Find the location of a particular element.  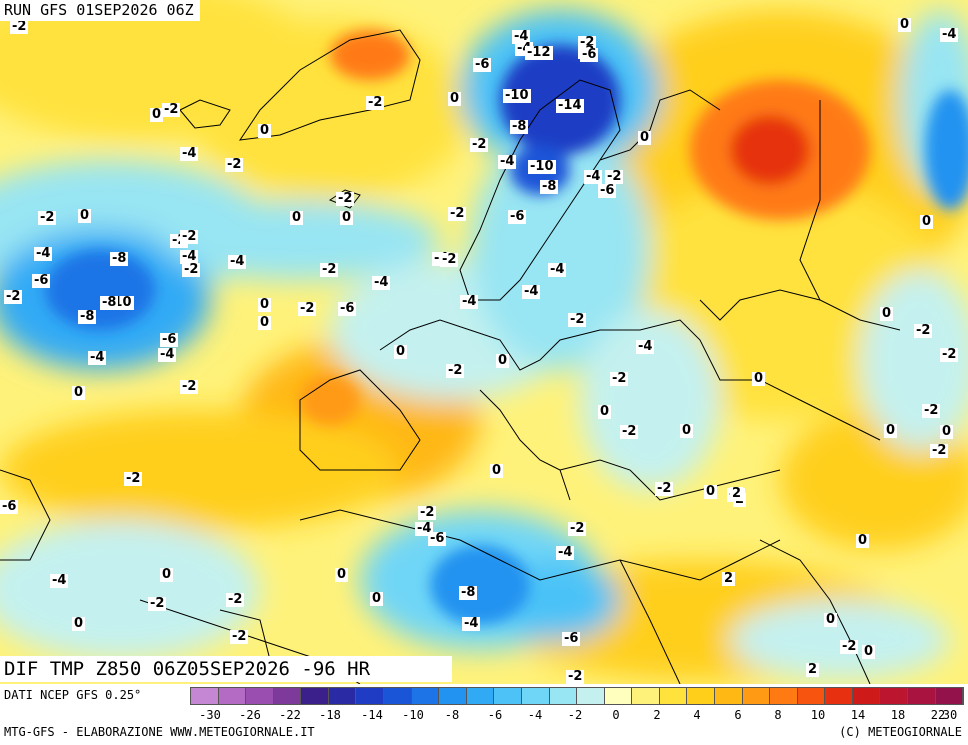

scale-tick-label: 0 is located at coordinates (616, 715).